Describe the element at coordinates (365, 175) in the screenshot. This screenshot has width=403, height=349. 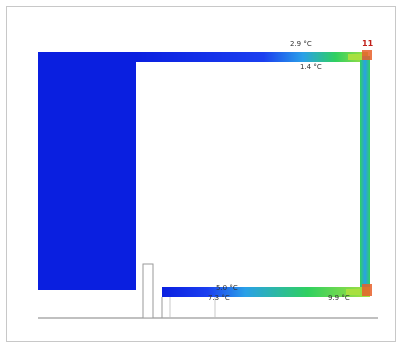
I see `right-band` at that location.